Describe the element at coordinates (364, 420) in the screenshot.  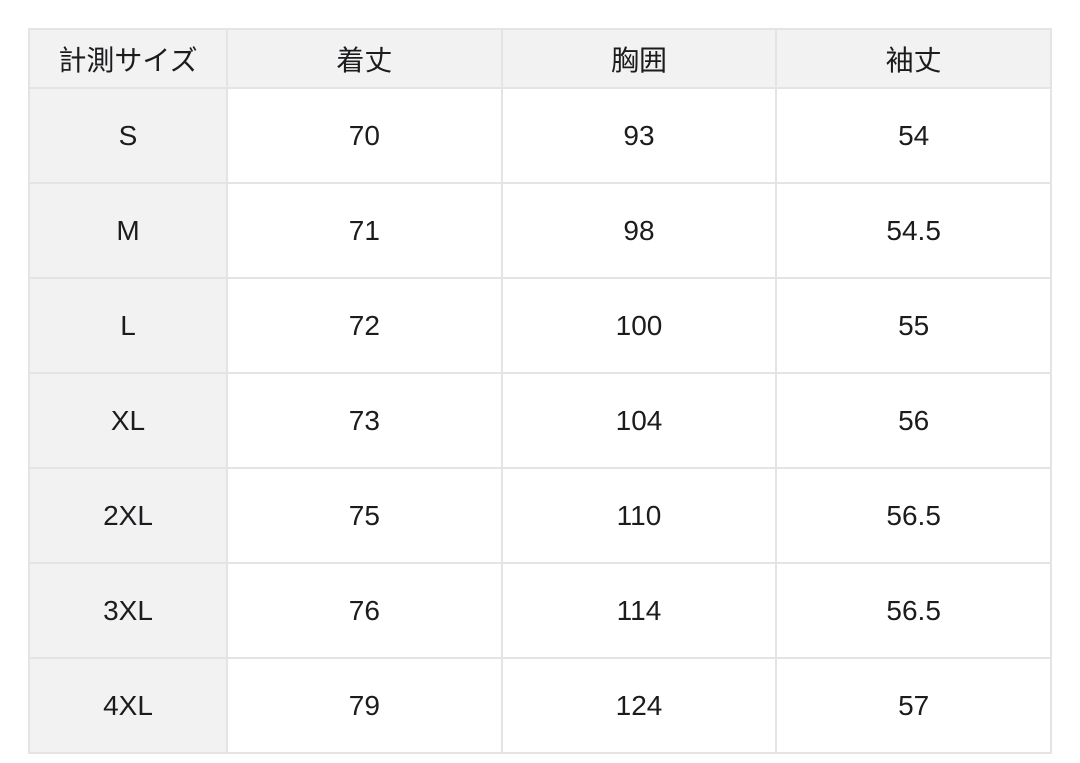
I see `cell-body-length: 73` at that location.